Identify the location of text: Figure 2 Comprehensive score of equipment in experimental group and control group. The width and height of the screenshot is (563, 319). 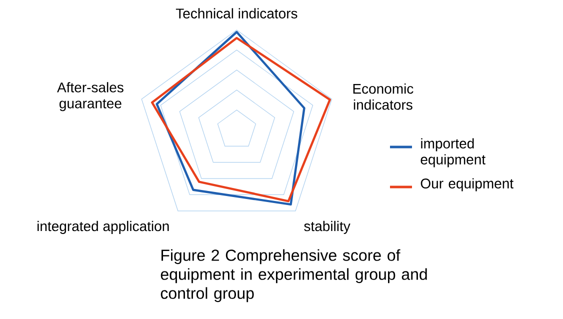
(293, 275).